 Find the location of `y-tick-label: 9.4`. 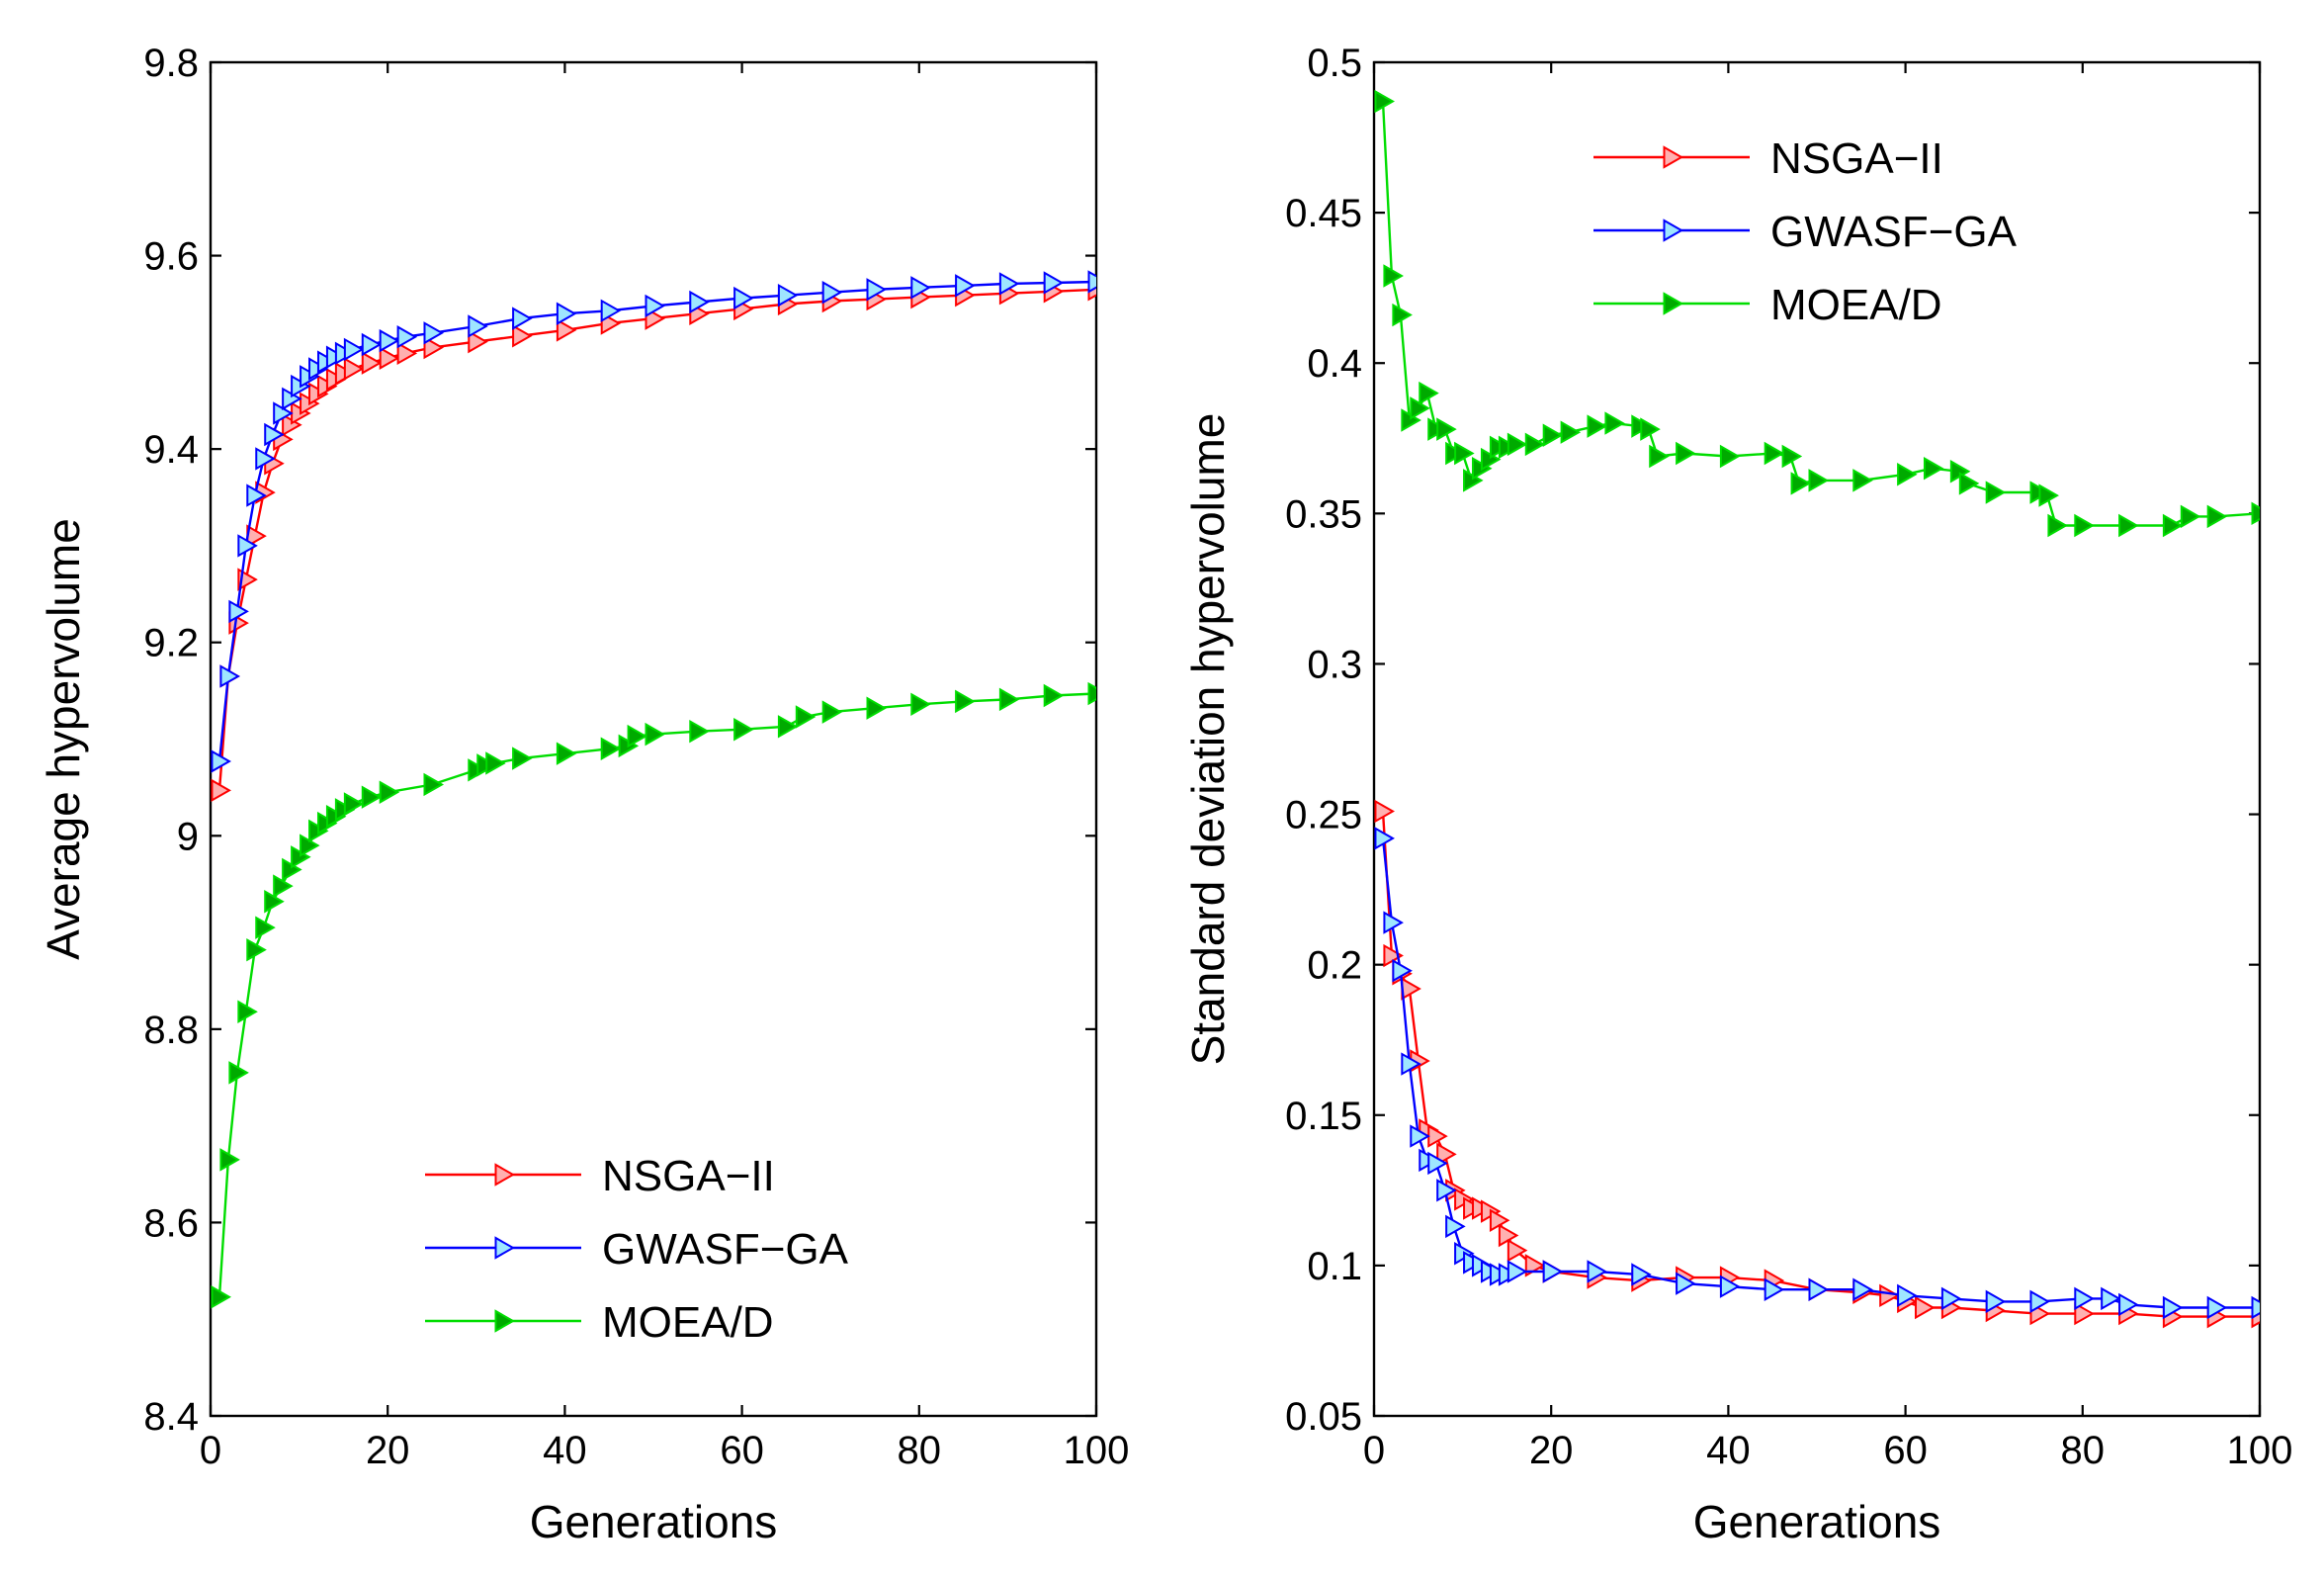

y-tick-label: 9.4 is located at coordinates (171, 450).